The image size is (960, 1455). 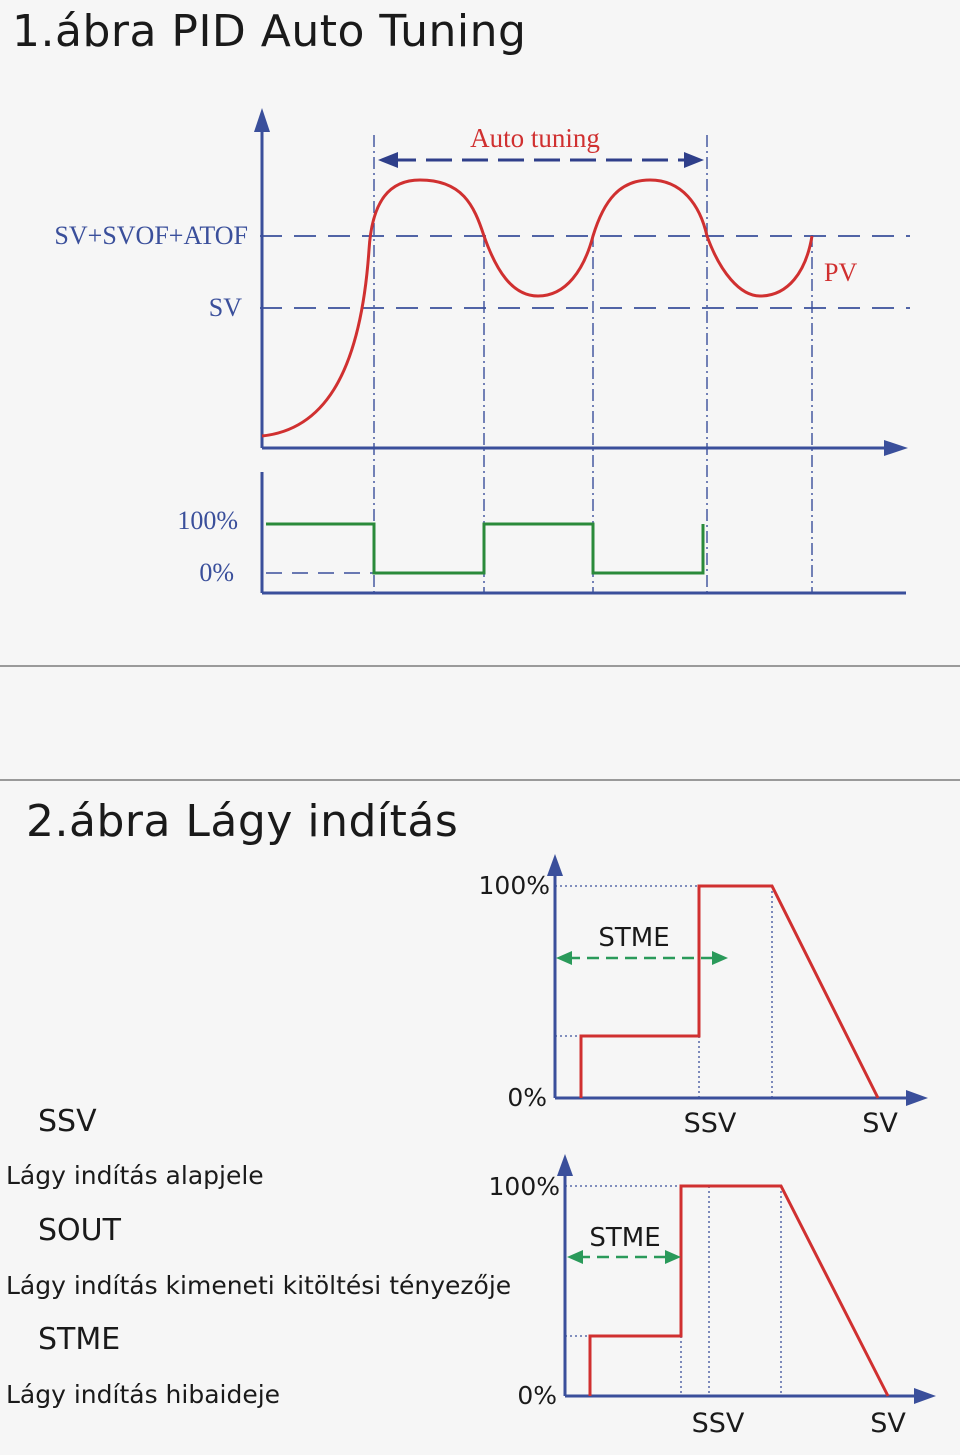 What do you see at coordinates (840, 272) in the screenshot?
I see `pv-label: PV` at bounding box center [840, 272].